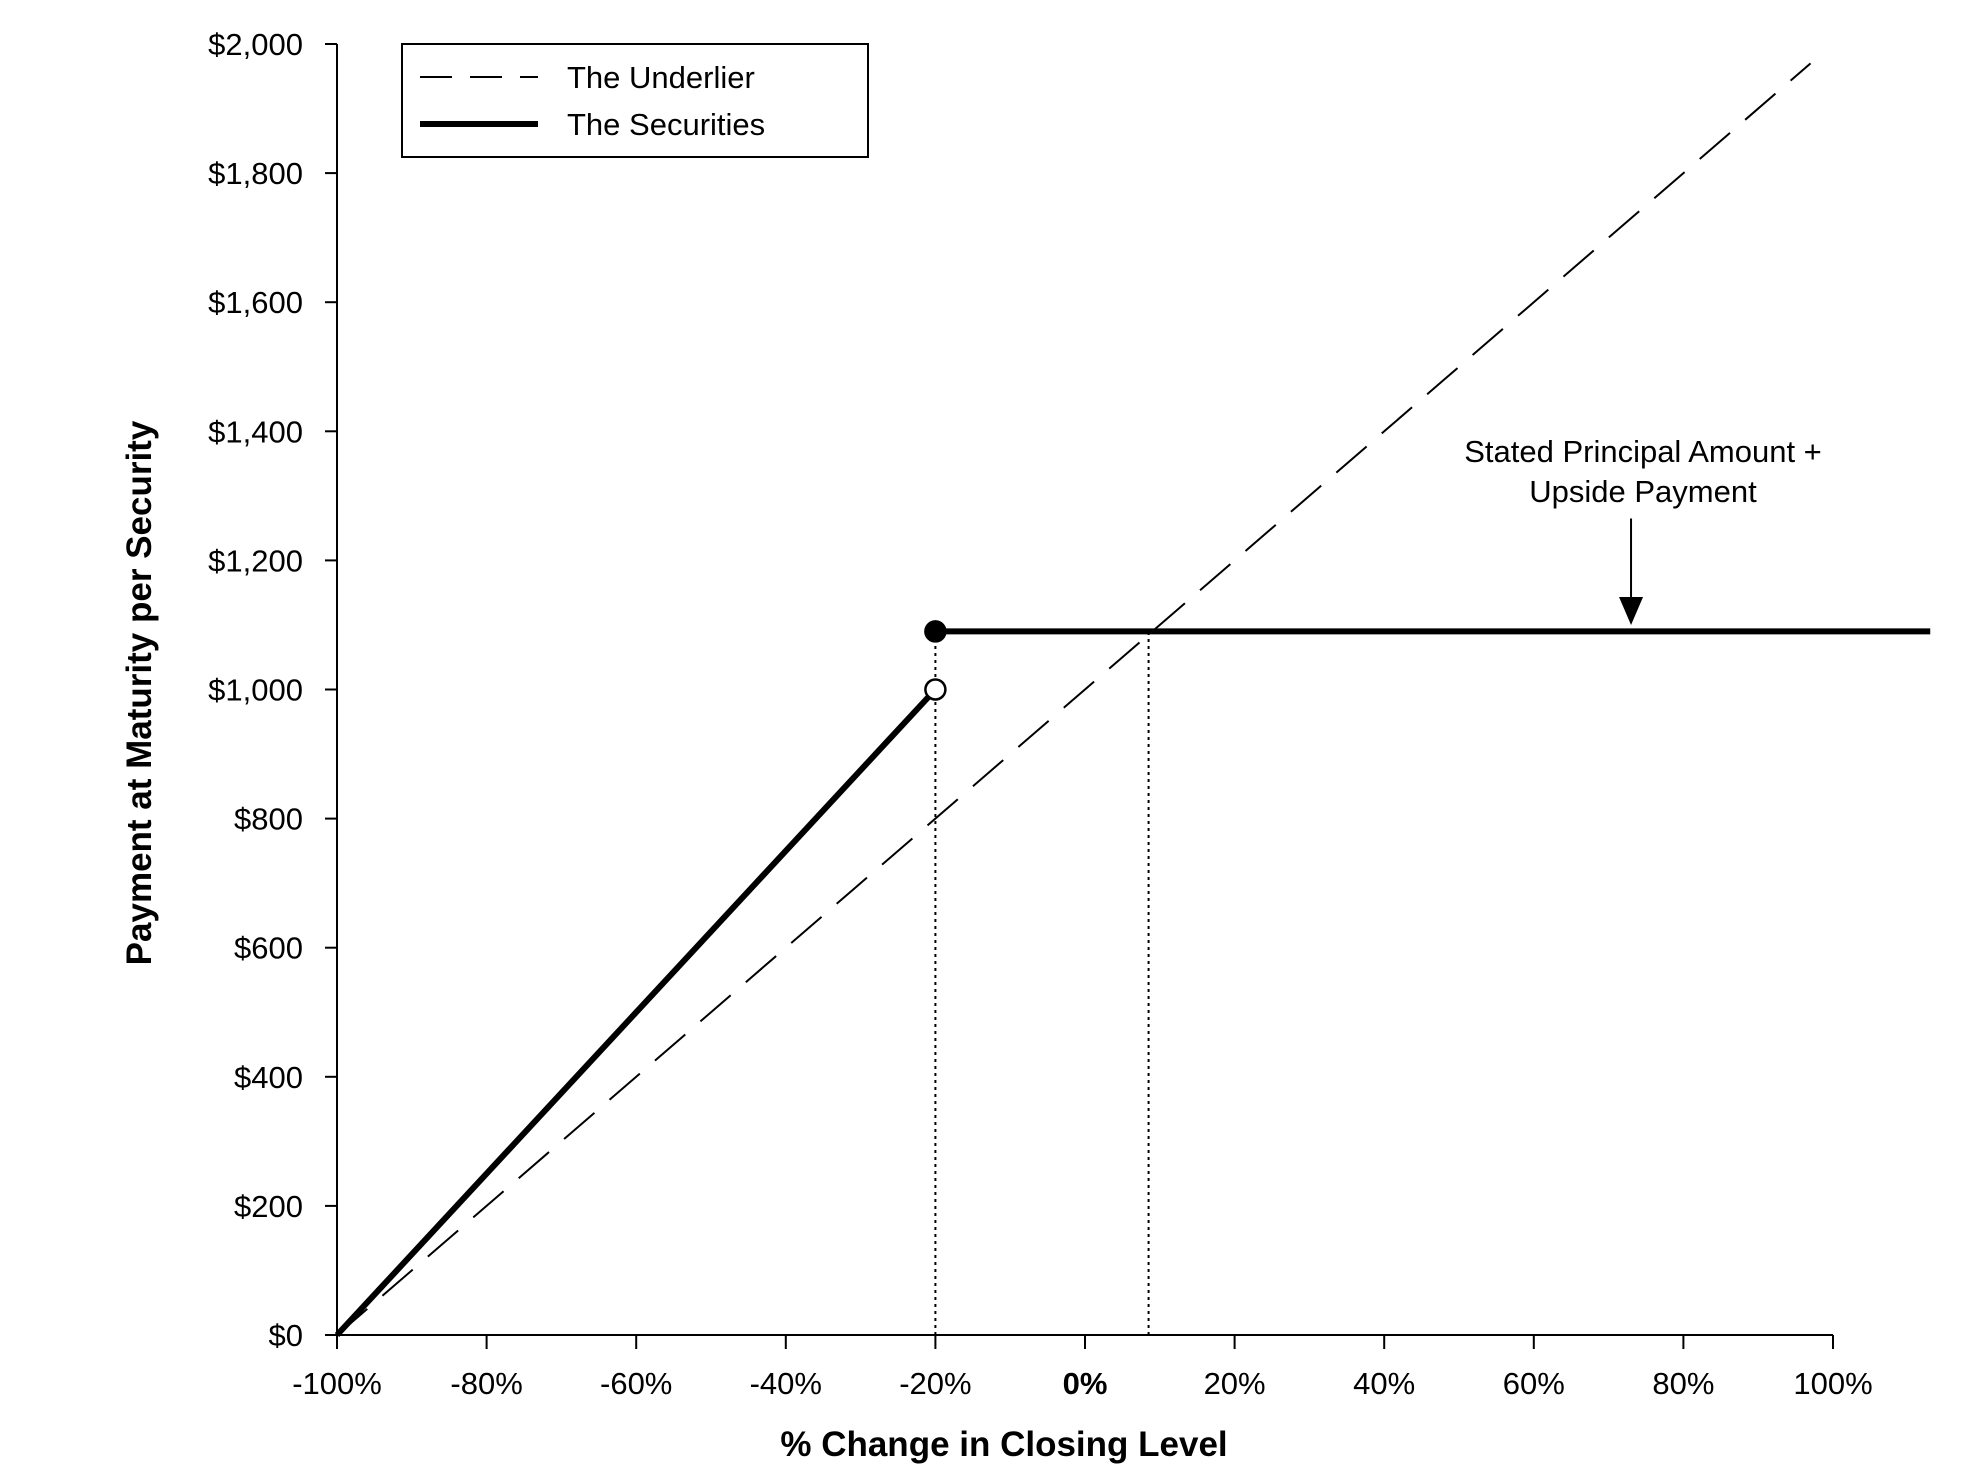 This screenshot has width=1963, height=1482. Describe the element at coordinates (1085, 1383) in the screenshot. I see `x-tick-label: 0%` at that location.